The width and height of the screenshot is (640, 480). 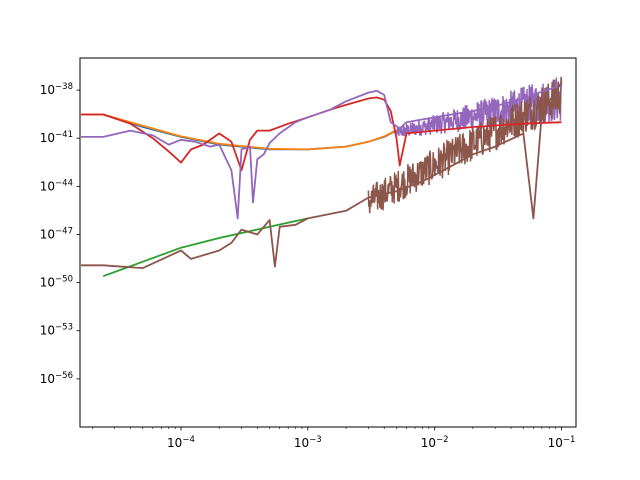 What do you see at coordinates (56, 282) in the screenshot?
I see `y-tick-label: 10−50` at bounding box center [56, 282].